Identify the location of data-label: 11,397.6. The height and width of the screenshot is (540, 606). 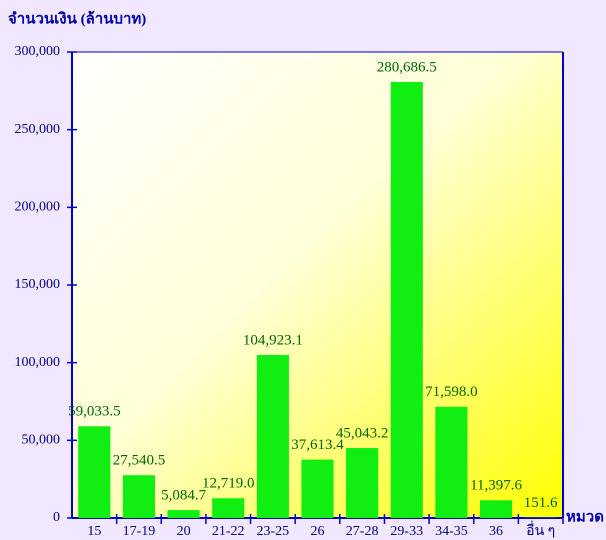
(496, 486).